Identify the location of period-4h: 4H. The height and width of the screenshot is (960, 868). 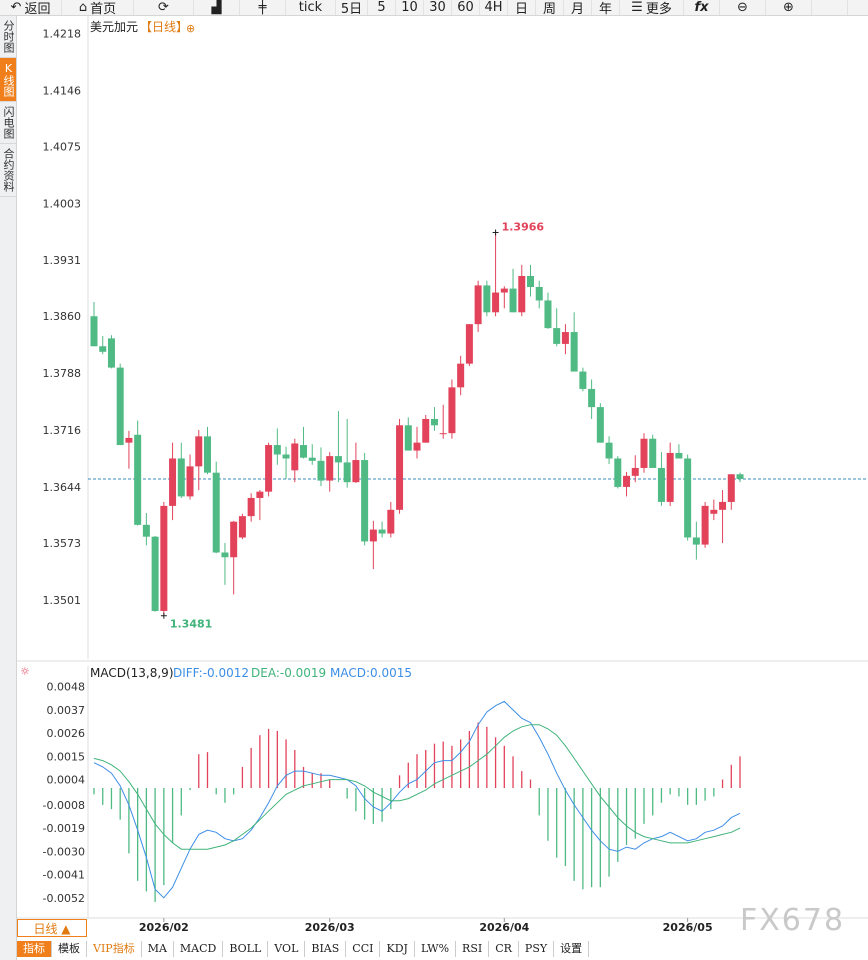
(494, 7).